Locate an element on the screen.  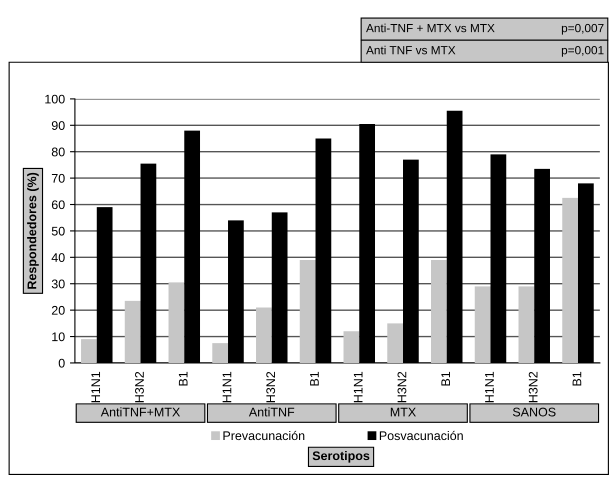
y-tick-label: 80 is located at coordinates (58, 152).